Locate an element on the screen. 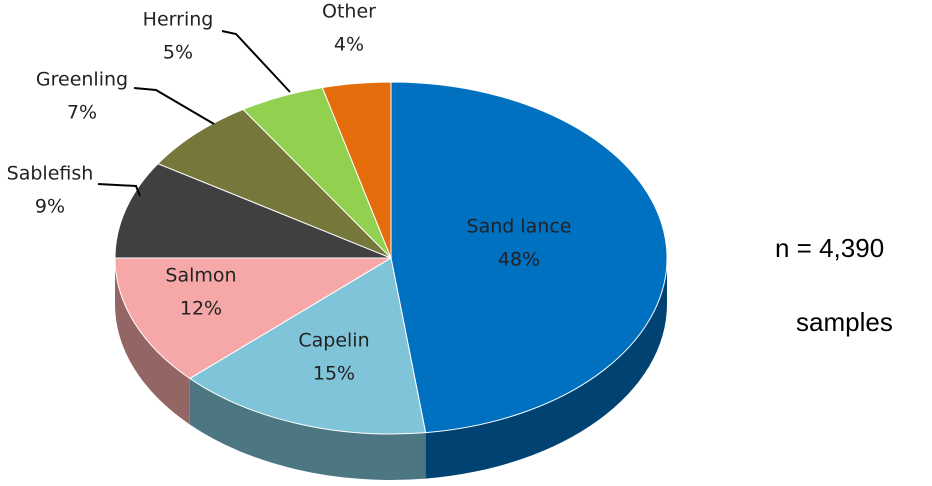 Image resolution: width=932 pixels, height=486 pixels. value-label: 15% is located at coordinates (334, 374).